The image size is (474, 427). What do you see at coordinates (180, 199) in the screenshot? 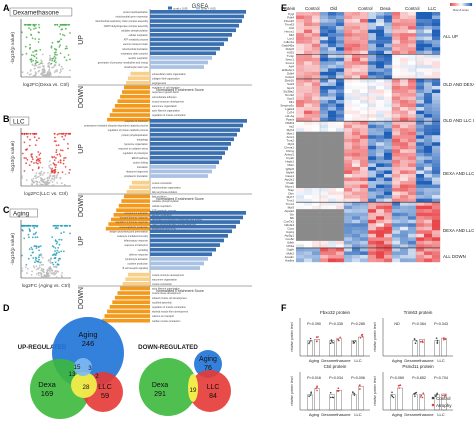
I see `gsea-xlabel: Normalized Enrichment Score` at bounding box center [180, 199].